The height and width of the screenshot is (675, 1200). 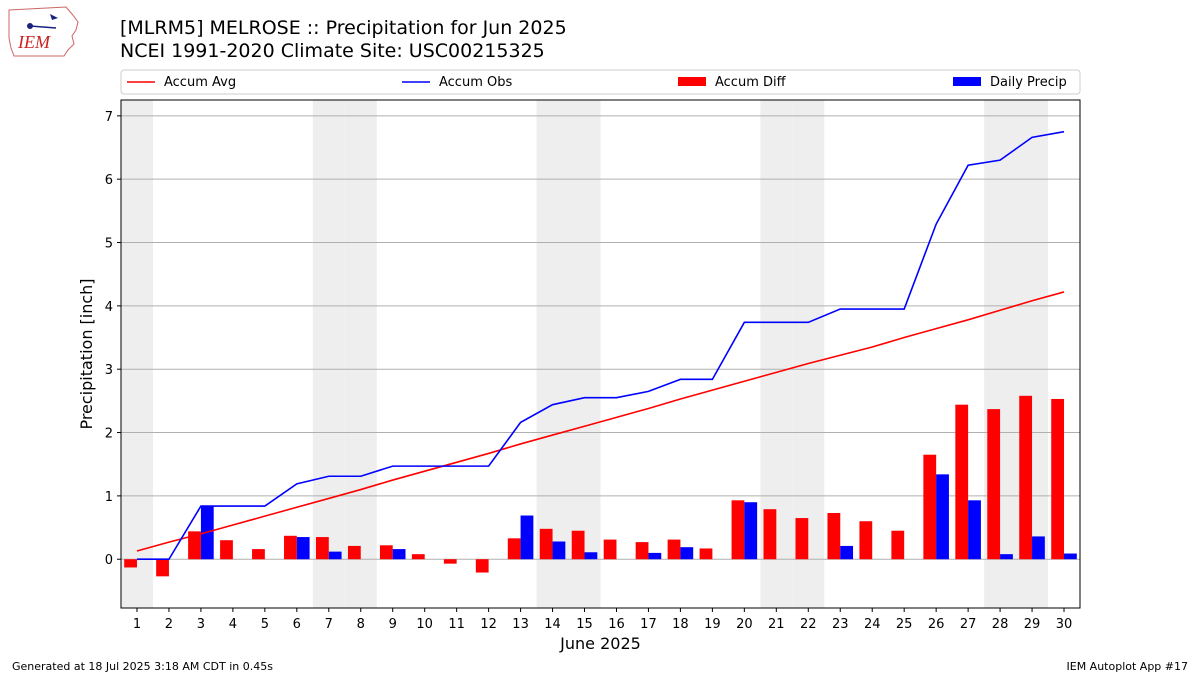 I want to click on y-tick-label-6: 6, so click(x=109, y=180).